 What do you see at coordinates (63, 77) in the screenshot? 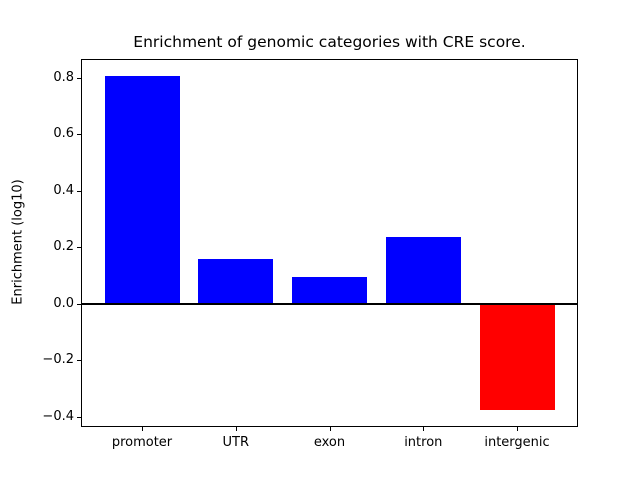
I see `y-tick-label: 0.8` at bounding box center [63, 77].